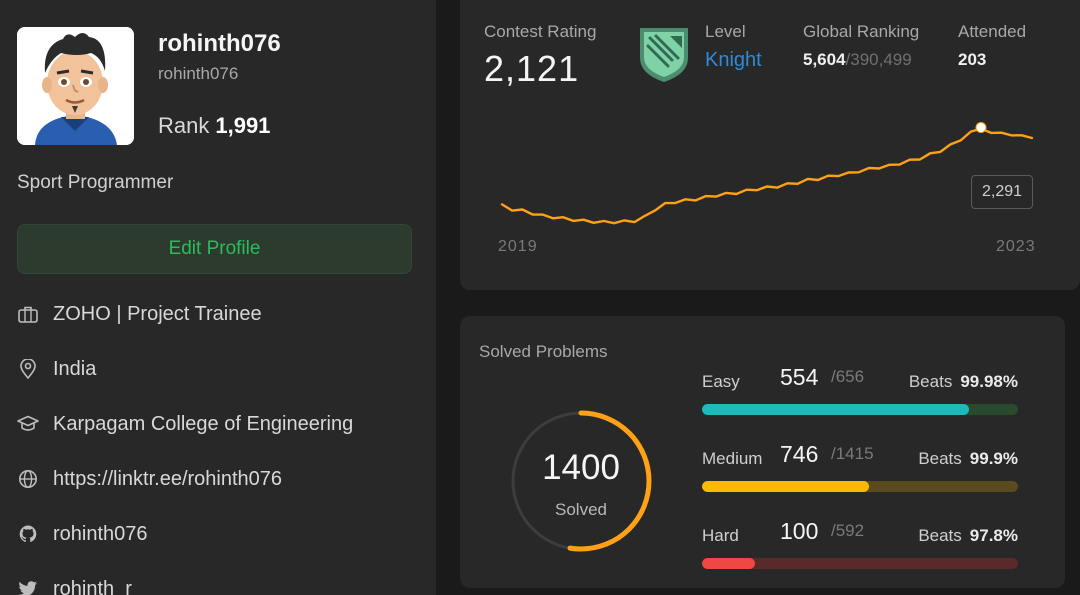 Image resolution: width=1080 pixels, height=595 pixels. I want to click on user-handle: rohinth076, so click(198, 73).